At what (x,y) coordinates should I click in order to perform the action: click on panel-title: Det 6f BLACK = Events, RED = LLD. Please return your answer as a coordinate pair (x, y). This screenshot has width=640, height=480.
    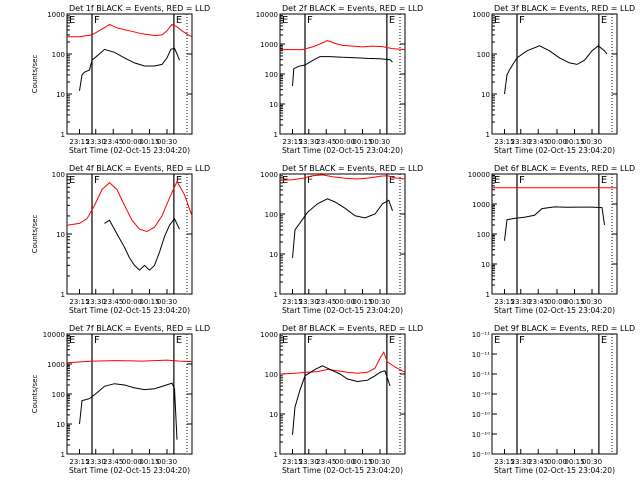
    Looking at the image, I should click on (564, 168).